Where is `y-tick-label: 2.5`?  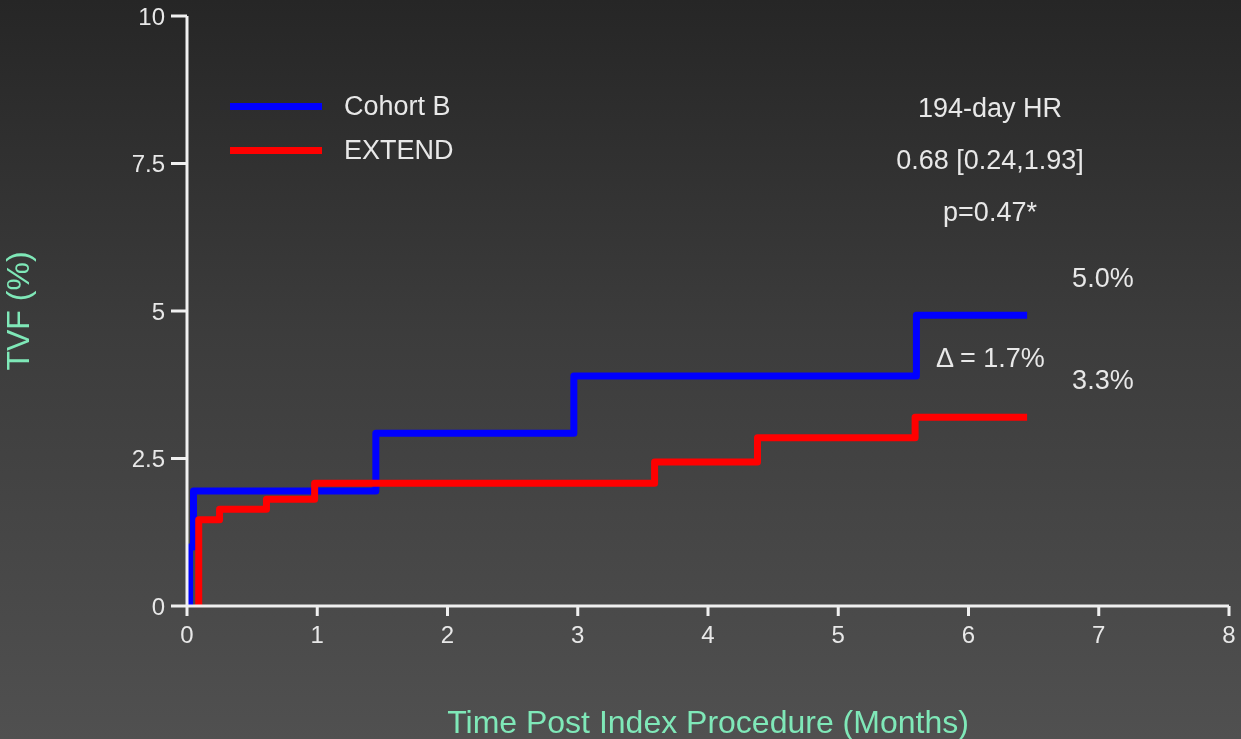 y-tick-label: 2.5 is located at coordinates (148, 459).